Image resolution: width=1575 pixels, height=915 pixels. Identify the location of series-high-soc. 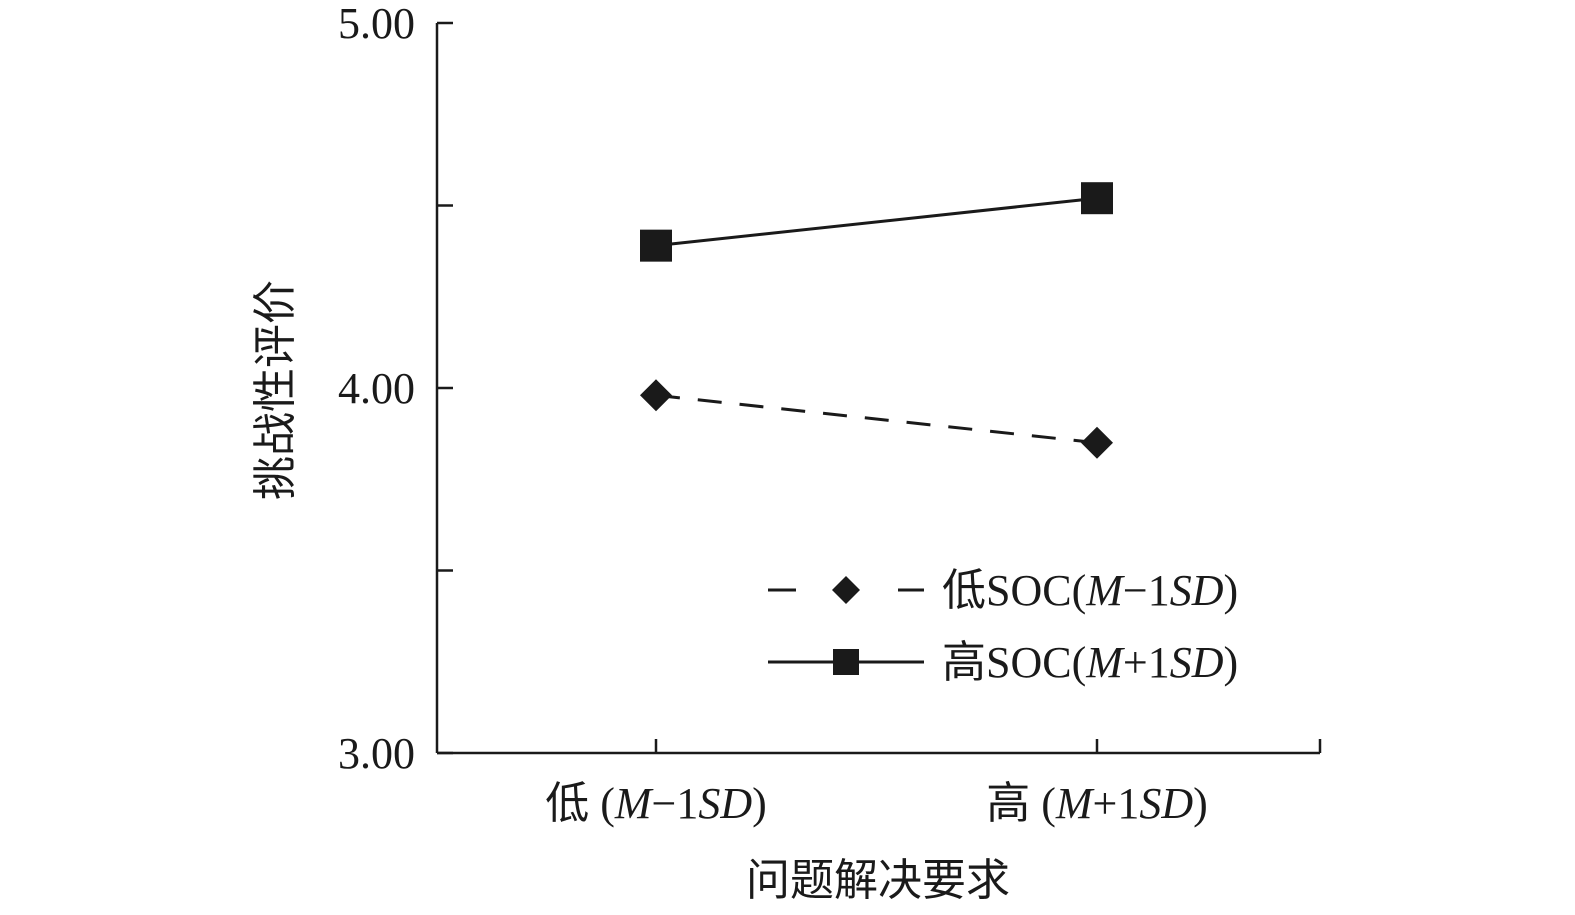
(876, 222).